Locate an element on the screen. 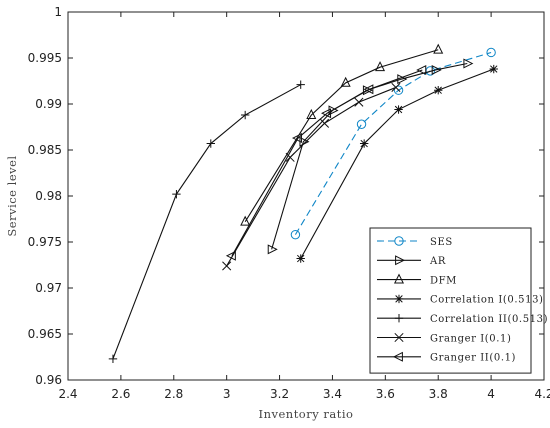 Image resolution: width=550 pixels, height=428 pixels. y-tick-label: 0.96 is located at coordinates (48, 380).